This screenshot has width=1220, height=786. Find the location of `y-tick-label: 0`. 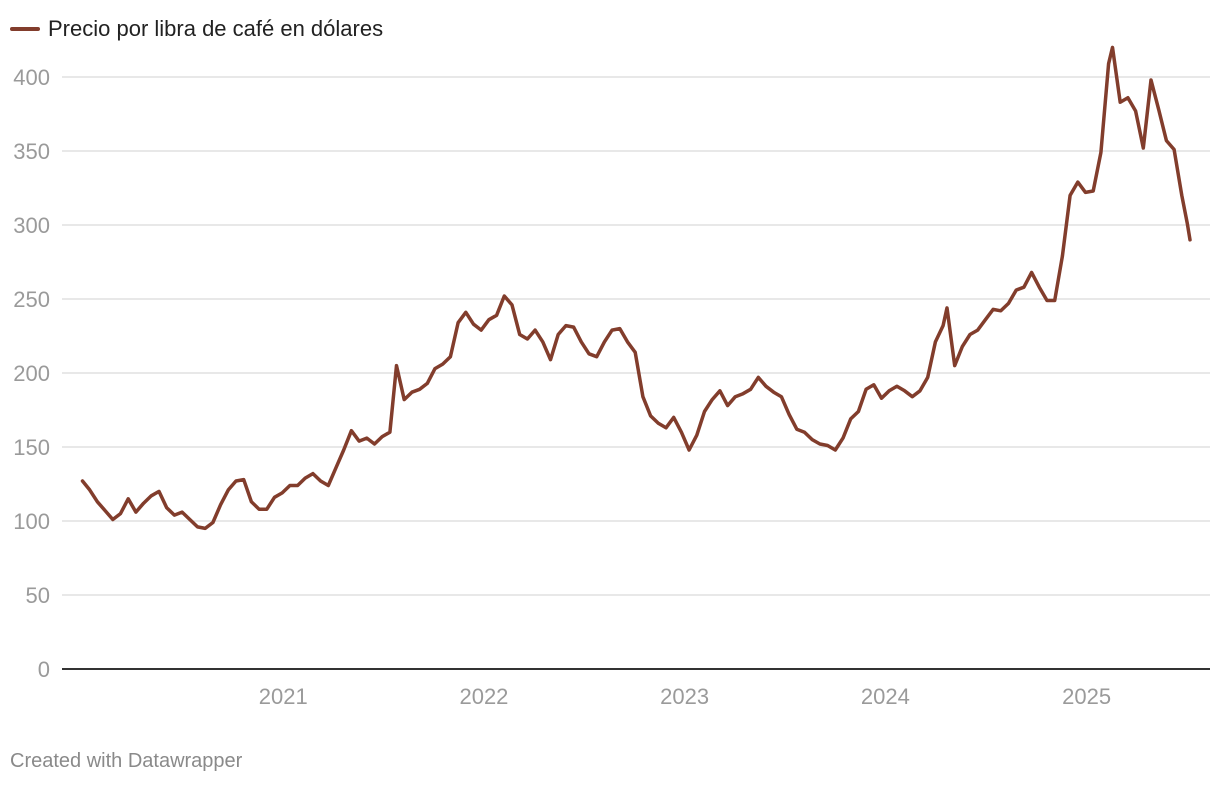

y-tick-label: 0 is located at coordinates (44, 669).